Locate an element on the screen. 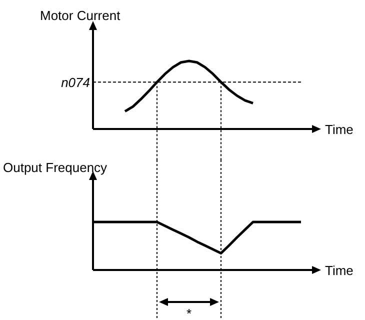  y-axis-title: Motor Current is located at coordinates (80, 15).